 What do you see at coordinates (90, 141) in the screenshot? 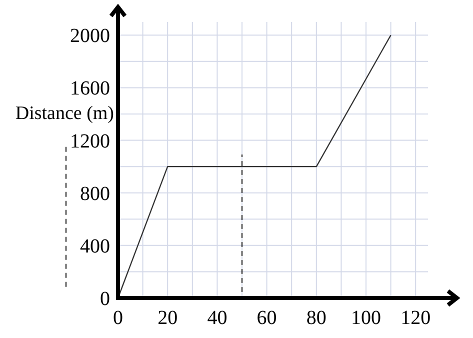
I see `y-tick-label: 1200` at bounding box center [90, 141].